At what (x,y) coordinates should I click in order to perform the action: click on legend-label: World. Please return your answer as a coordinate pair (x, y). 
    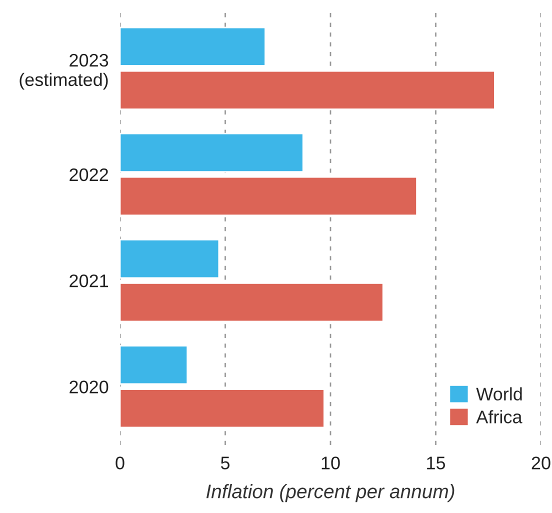
    Looking at the image, I should click on (499, 393).